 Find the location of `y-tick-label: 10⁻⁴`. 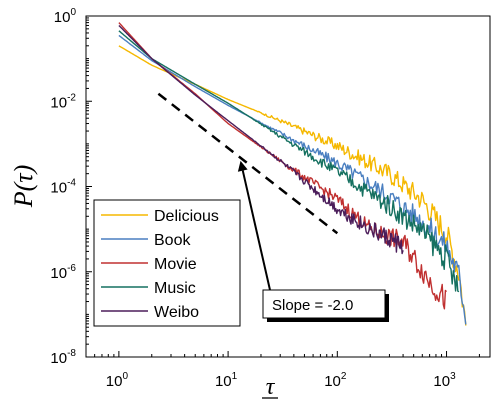

y-tick-label: 10⁻⁴ is located at coordinates (63, 187).